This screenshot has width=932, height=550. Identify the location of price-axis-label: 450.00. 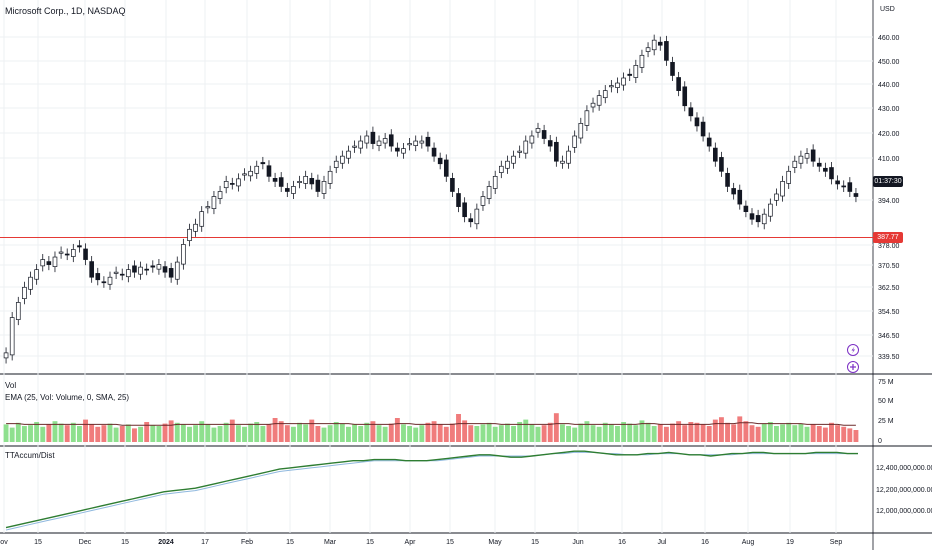
(889, 62).